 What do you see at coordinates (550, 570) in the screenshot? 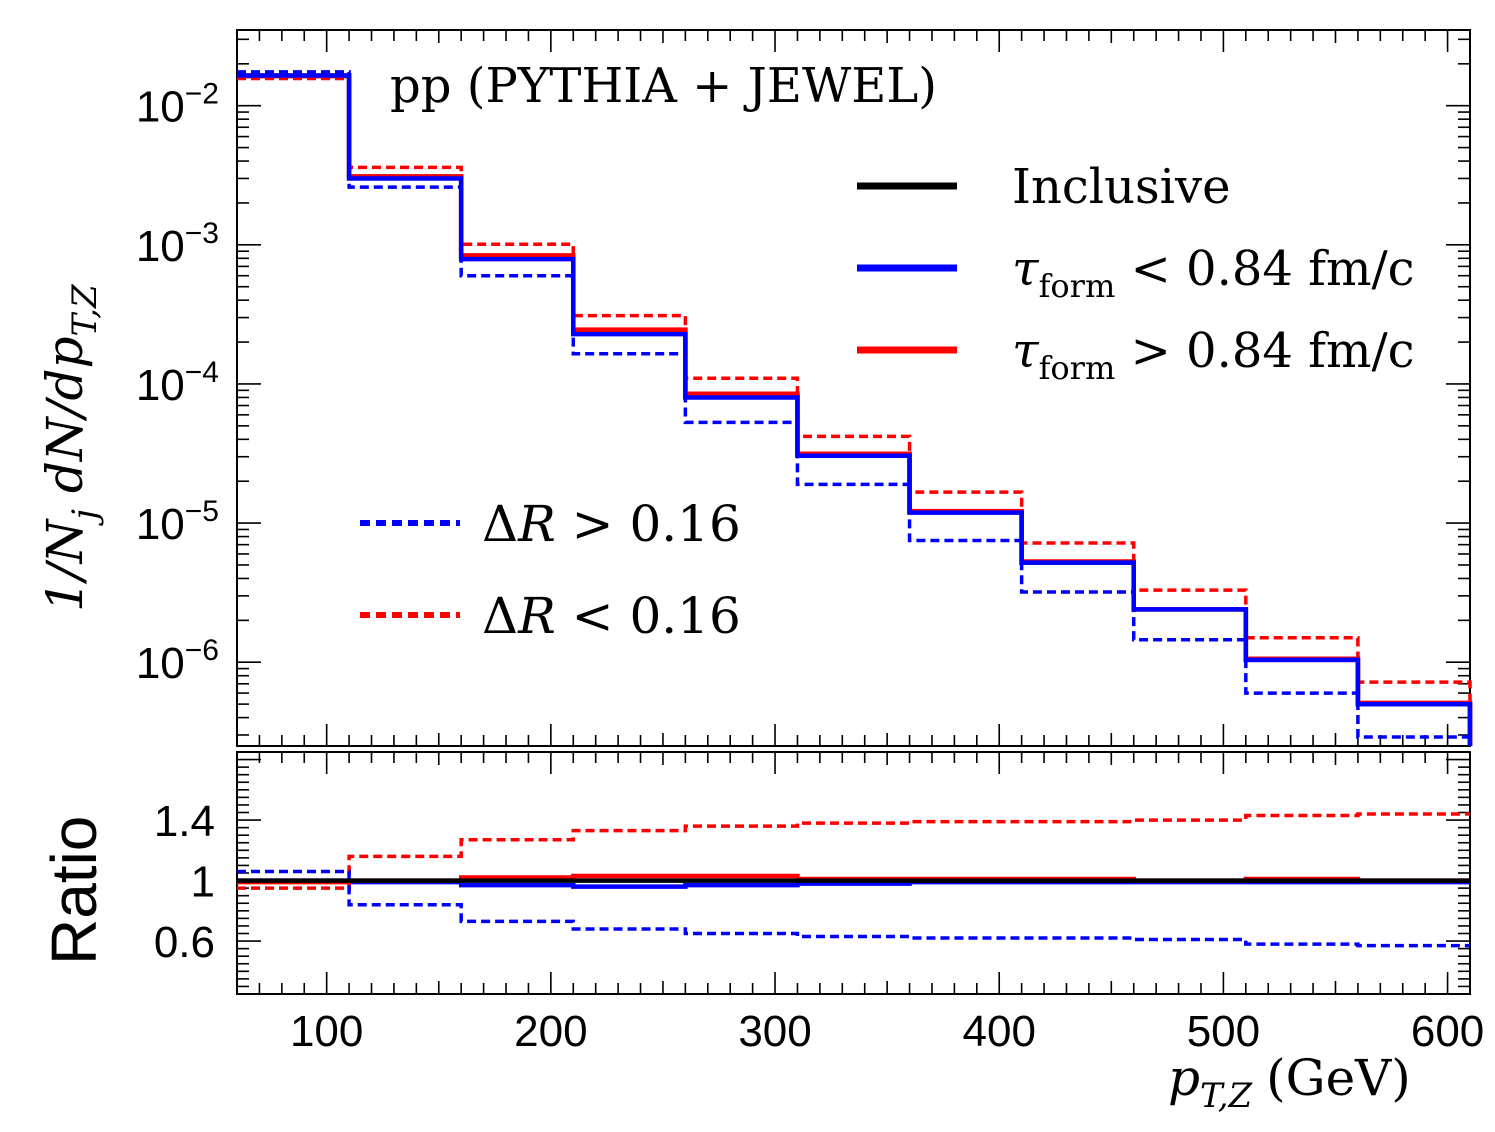
I see `legend-lower-left: ΔR > 0.16 ΔR < 0.16` at bounding box center [550, 570].